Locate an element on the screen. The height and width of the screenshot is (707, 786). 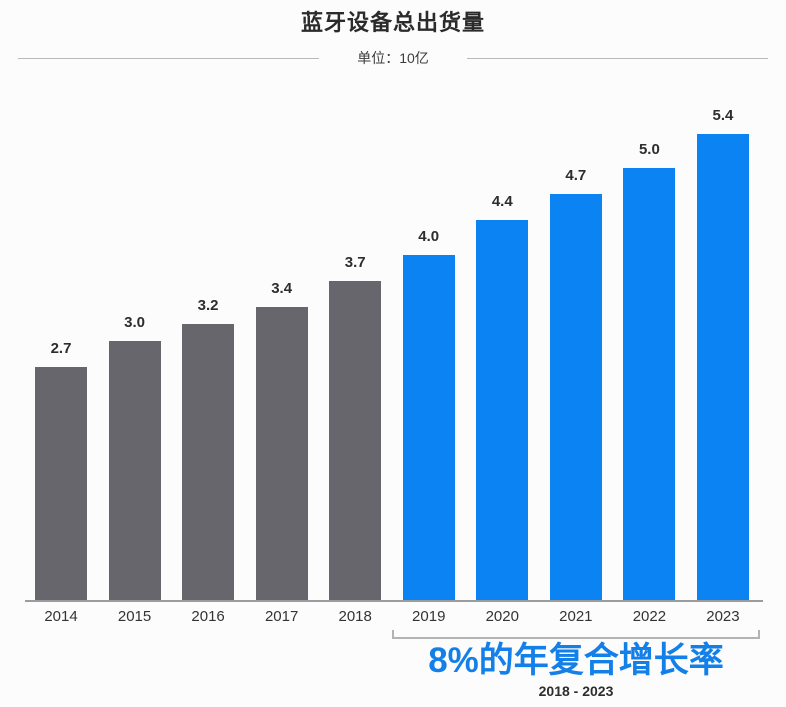
x-tick-2017: 2017 is located at coordinates (281, 616).